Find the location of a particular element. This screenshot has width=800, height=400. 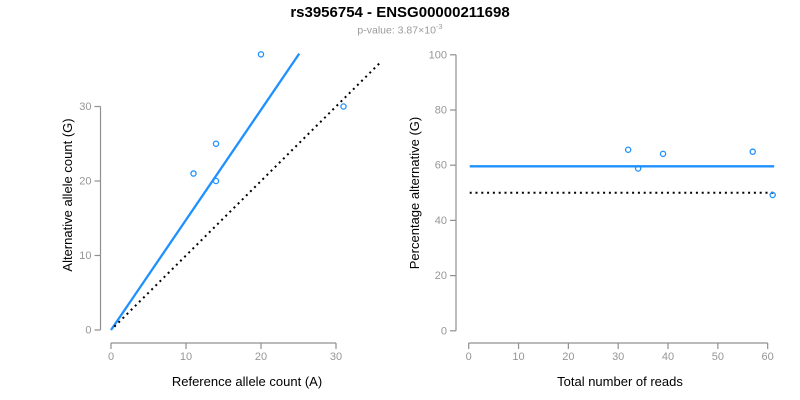

y-tick-label: 80 is located at coordinates (441, 111).